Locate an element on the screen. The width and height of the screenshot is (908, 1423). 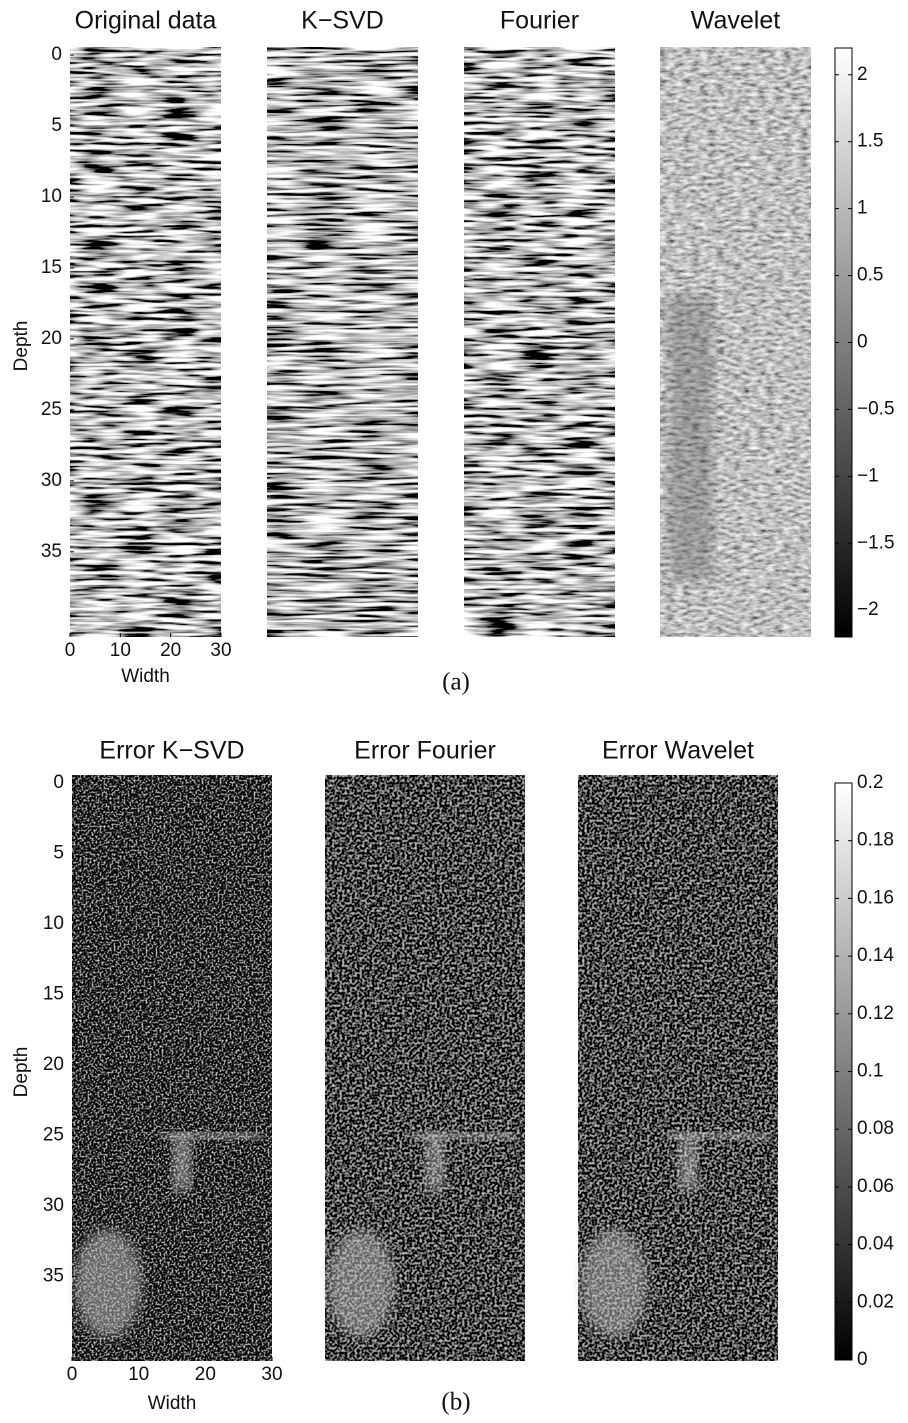
panel-title: Fourier is located at coordinates (539, 21).